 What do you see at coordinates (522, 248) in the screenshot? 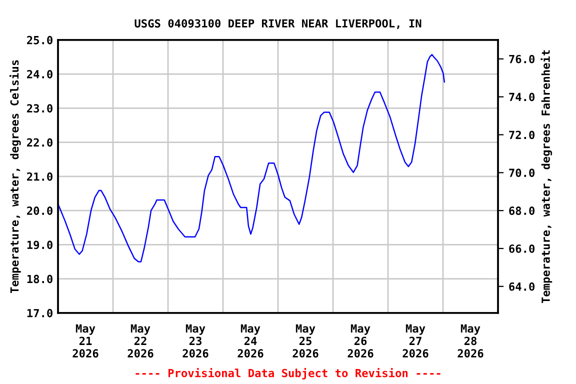
I see `y2-tick-label: 66.0` at bounding box center [522, 248].